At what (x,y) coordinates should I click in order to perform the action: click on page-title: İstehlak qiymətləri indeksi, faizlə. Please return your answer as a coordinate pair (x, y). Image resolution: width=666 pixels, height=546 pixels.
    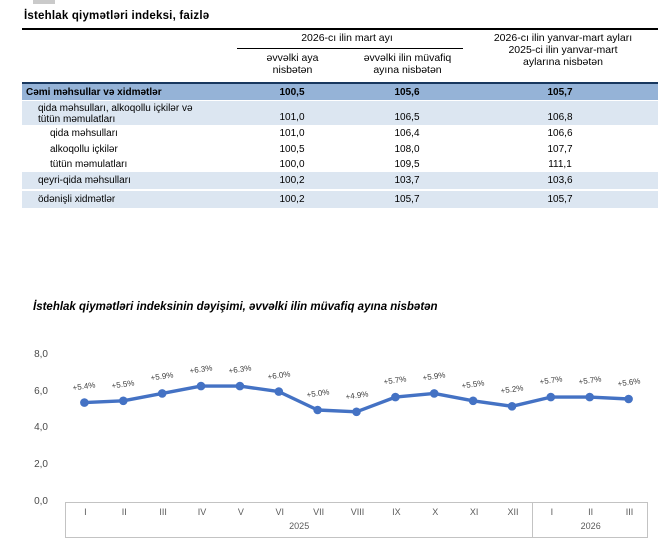
    Looking at the image, I should click on (117, 16).